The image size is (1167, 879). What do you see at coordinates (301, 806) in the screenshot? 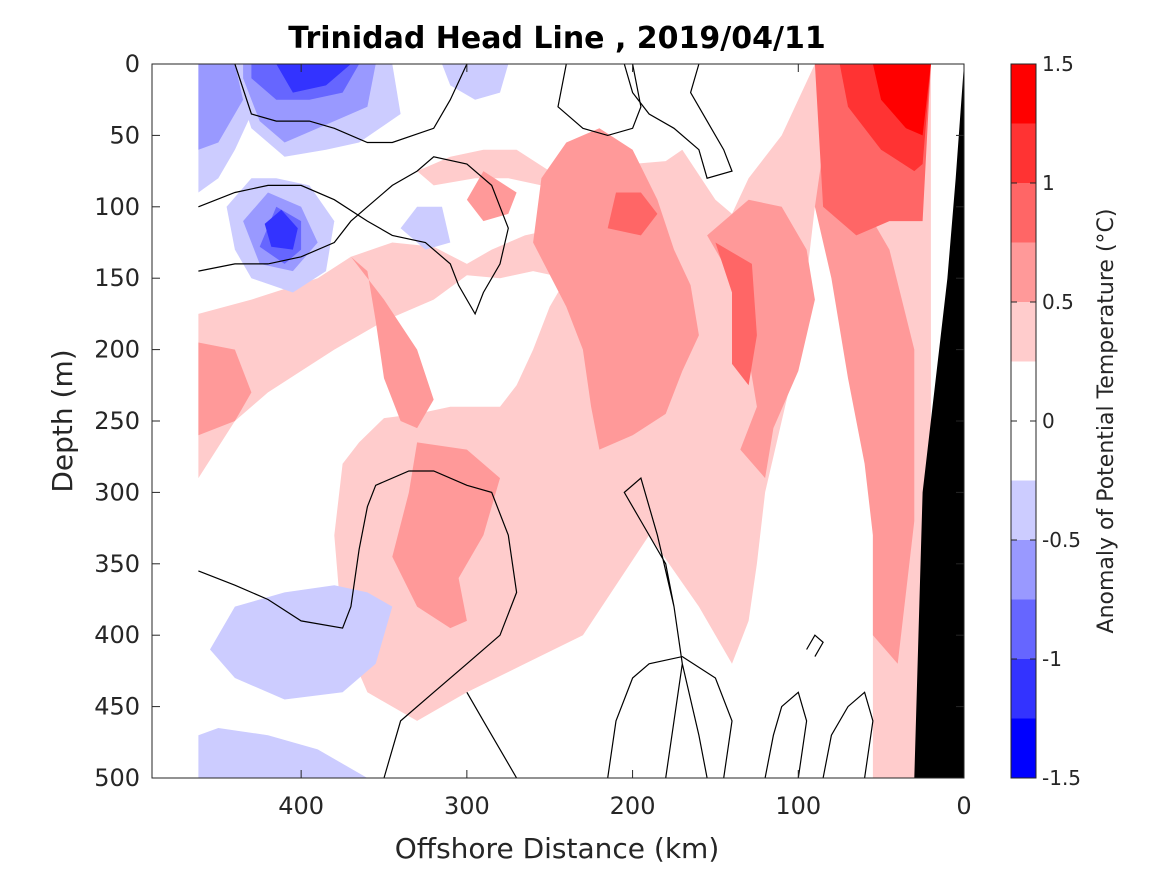
I see `x-tick-label: 400` at bounding box center [301, 806].